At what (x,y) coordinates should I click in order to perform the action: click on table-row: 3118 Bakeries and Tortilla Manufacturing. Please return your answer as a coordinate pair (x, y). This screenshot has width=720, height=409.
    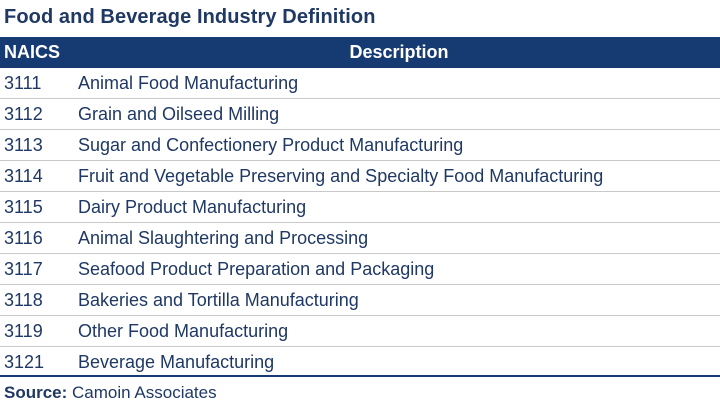
    Looking at the image, I should click on (360, 300).